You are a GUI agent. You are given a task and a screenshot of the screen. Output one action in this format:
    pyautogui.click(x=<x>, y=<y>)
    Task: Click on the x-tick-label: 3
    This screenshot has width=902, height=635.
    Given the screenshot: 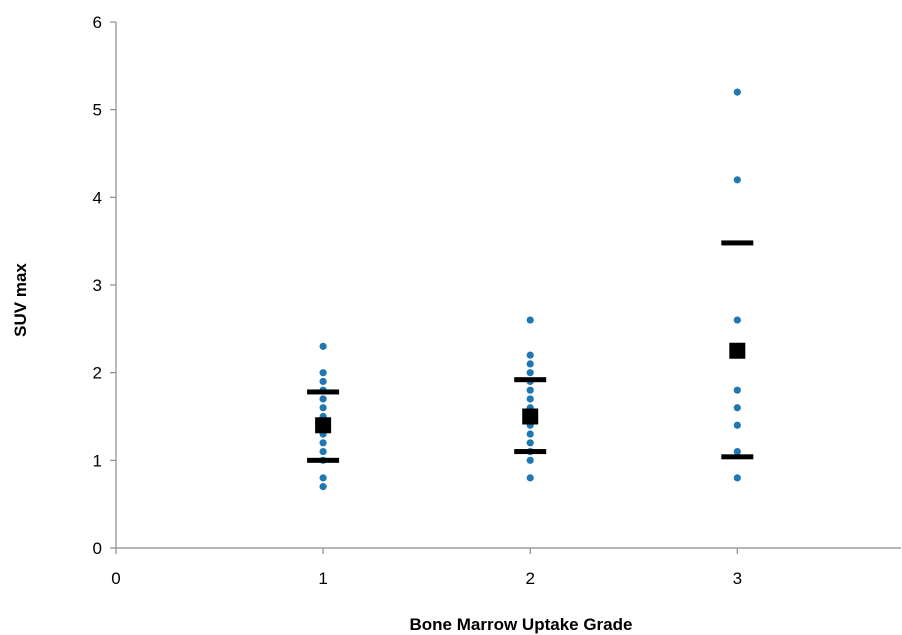 What is the action you would take?
    pyautogui.click(x=737, y=578)
    